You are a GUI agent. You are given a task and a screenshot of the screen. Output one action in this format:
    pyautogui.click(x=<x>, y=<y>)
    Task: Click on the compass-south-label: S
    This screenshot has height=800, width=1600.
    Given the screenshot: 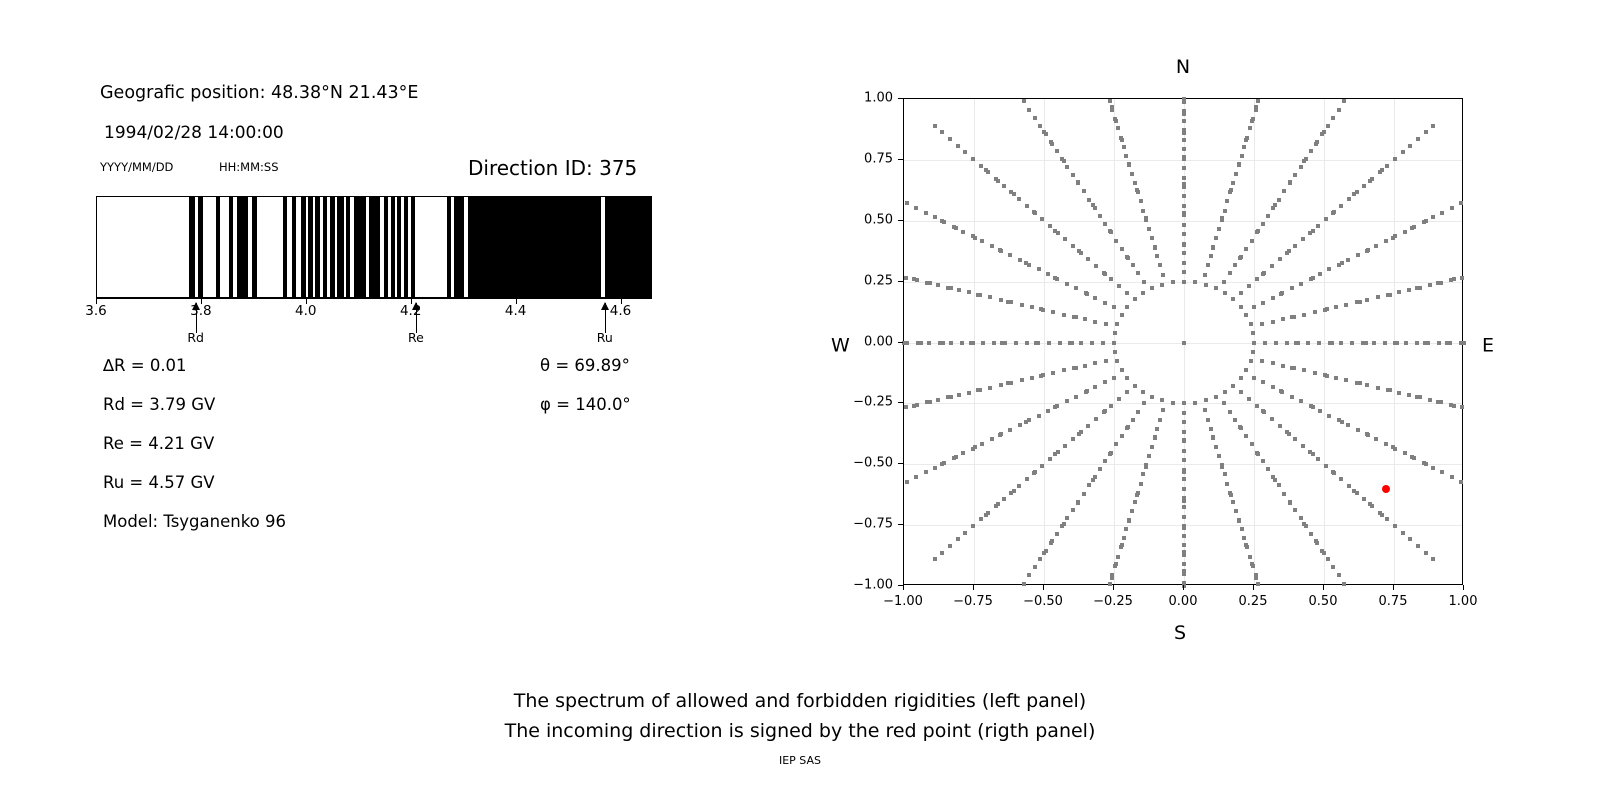 What is the action you would take?
    pyautogui.click(x=1180, y=633)
    